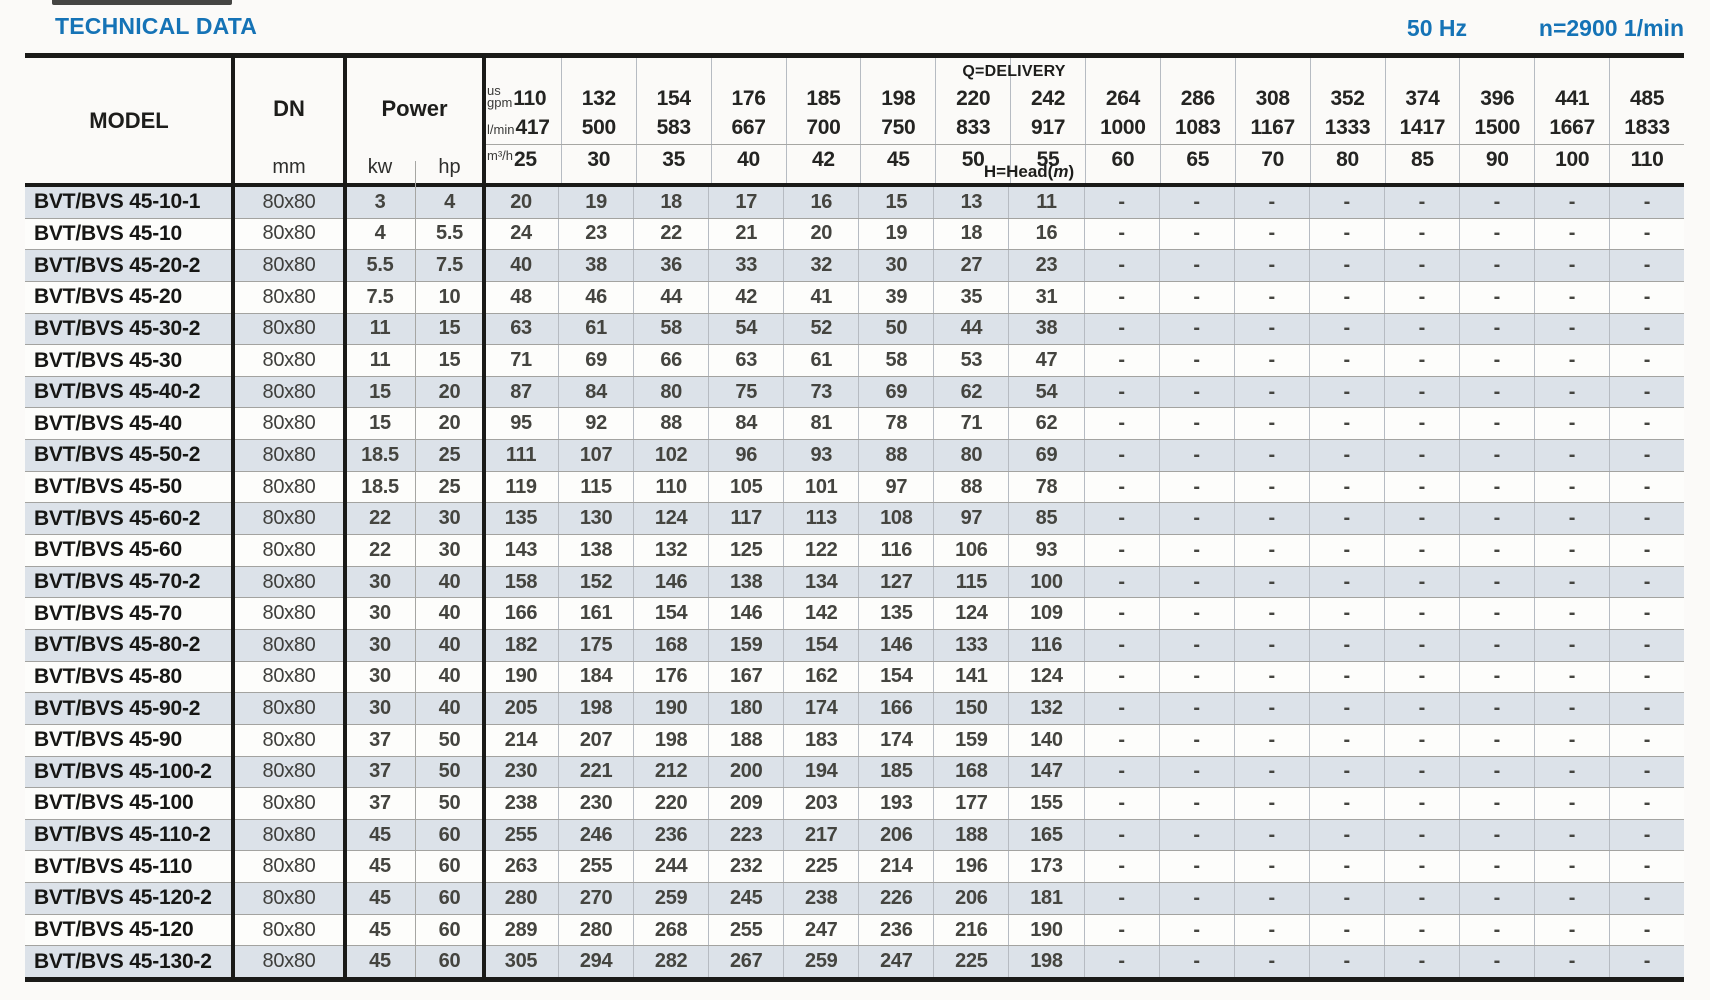  What do you see at coordinates (521, 613) in the screenshot?
I see `head-cell-0: 166` at bounding box center [521, 613].